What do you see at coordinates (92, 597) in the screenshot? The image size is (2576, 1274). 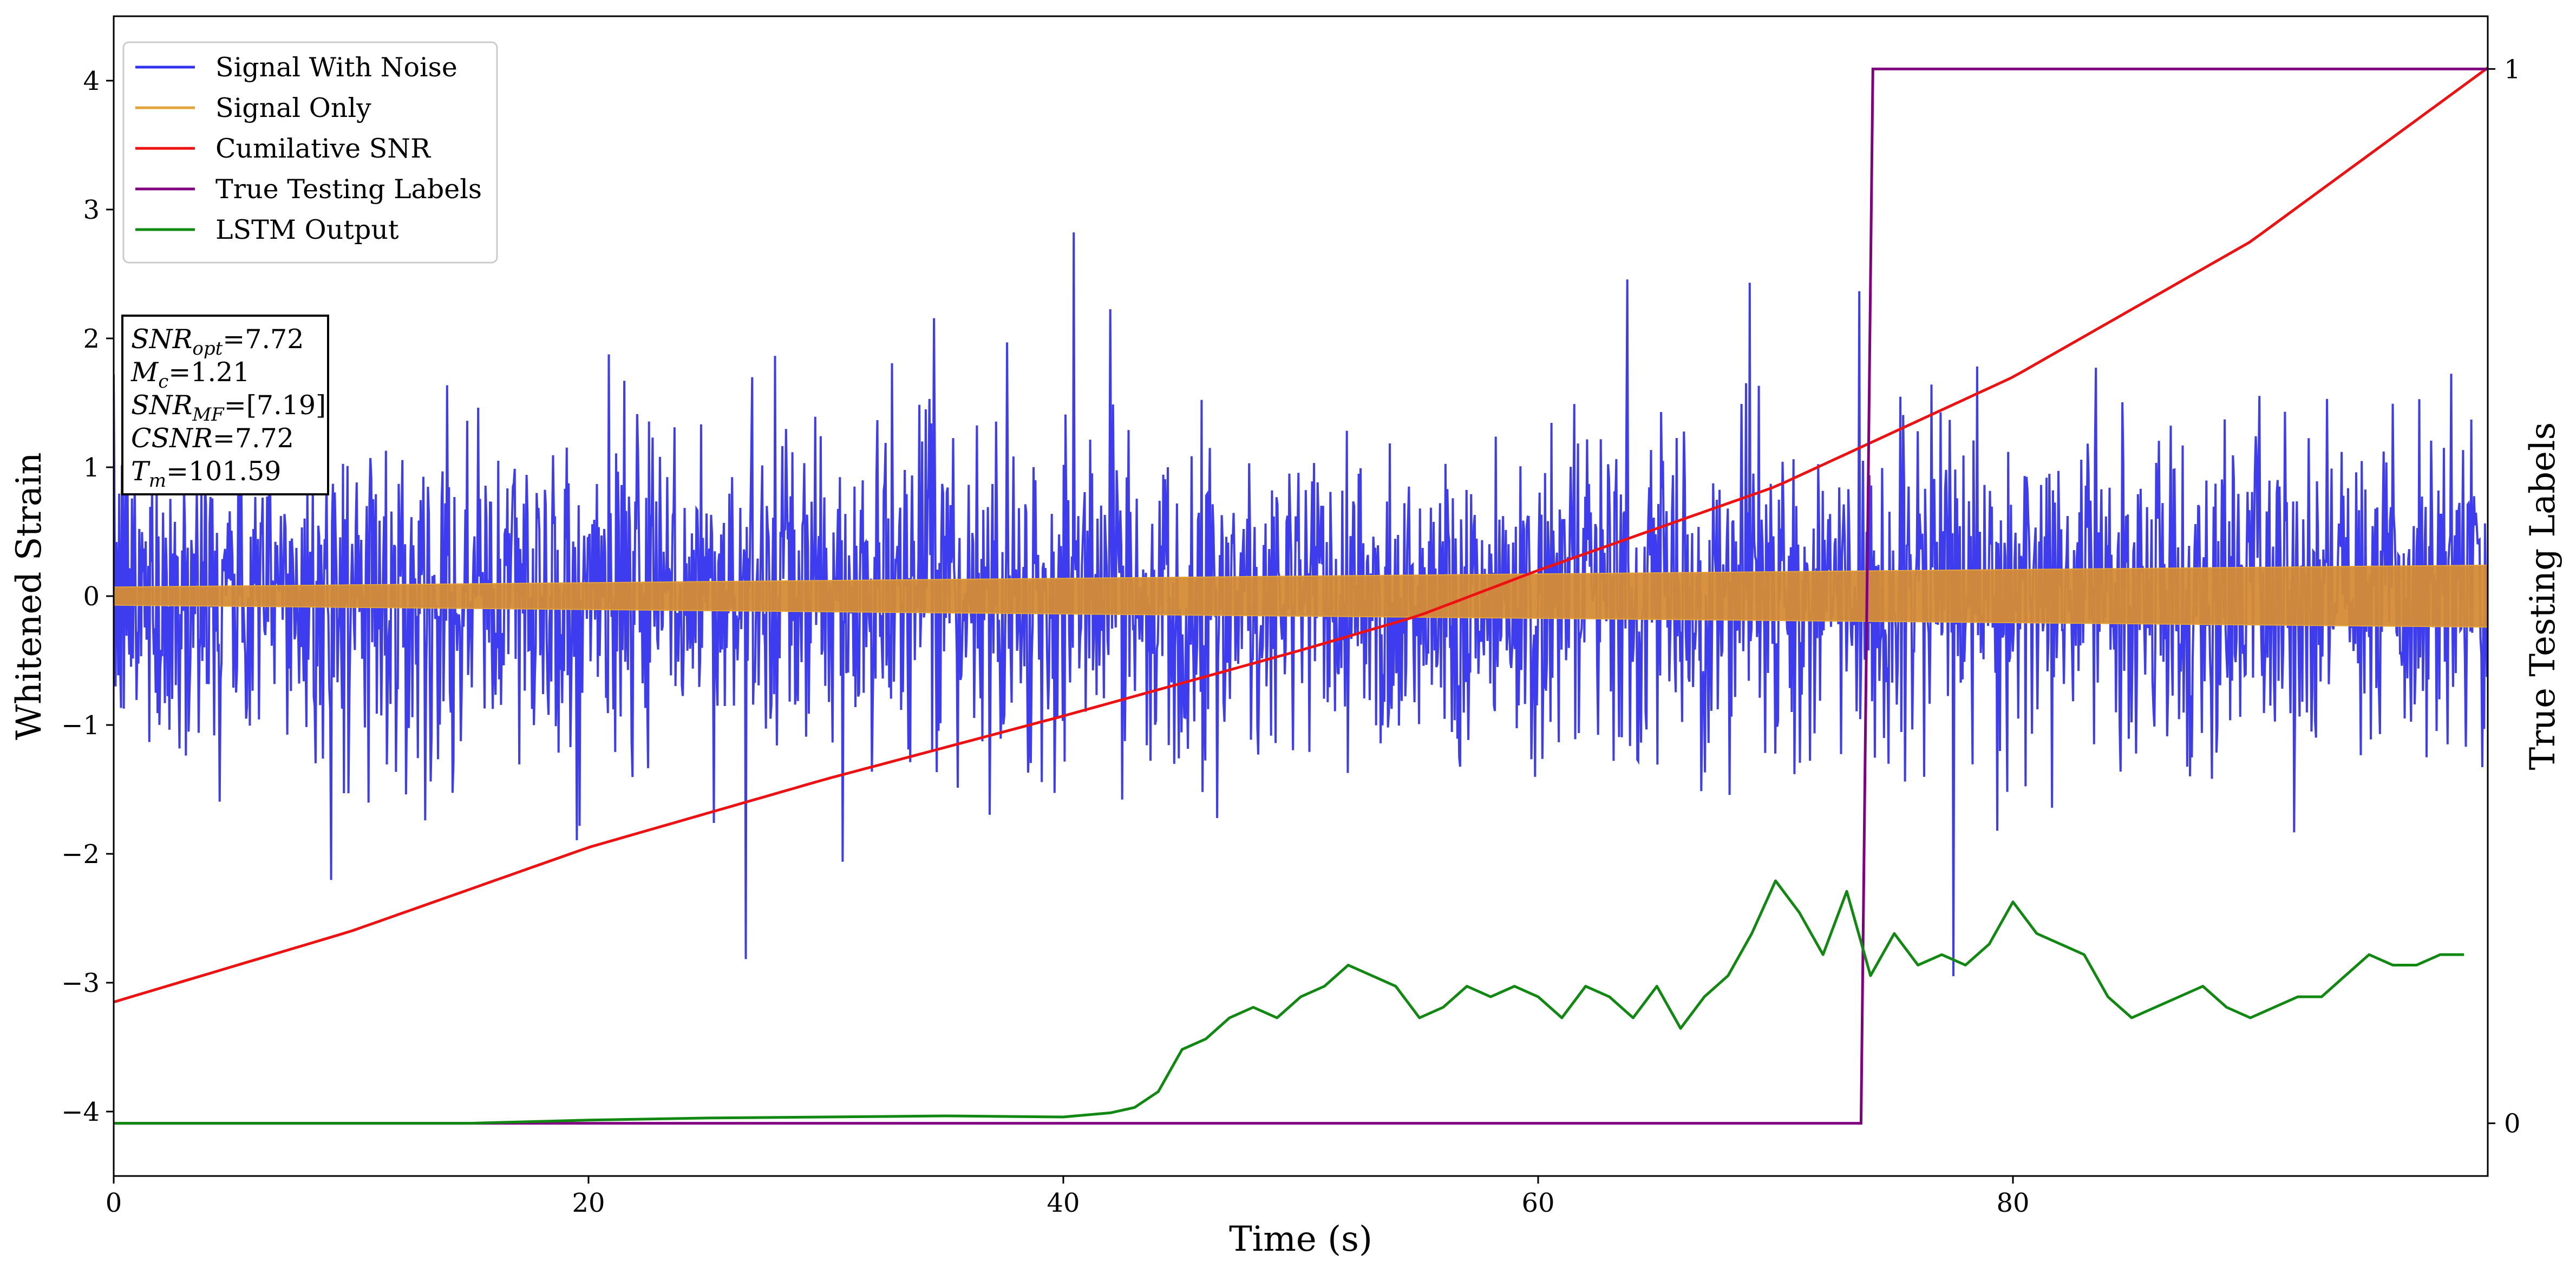 I see `y-tick-label: 0` at bounding box center [92, 597].